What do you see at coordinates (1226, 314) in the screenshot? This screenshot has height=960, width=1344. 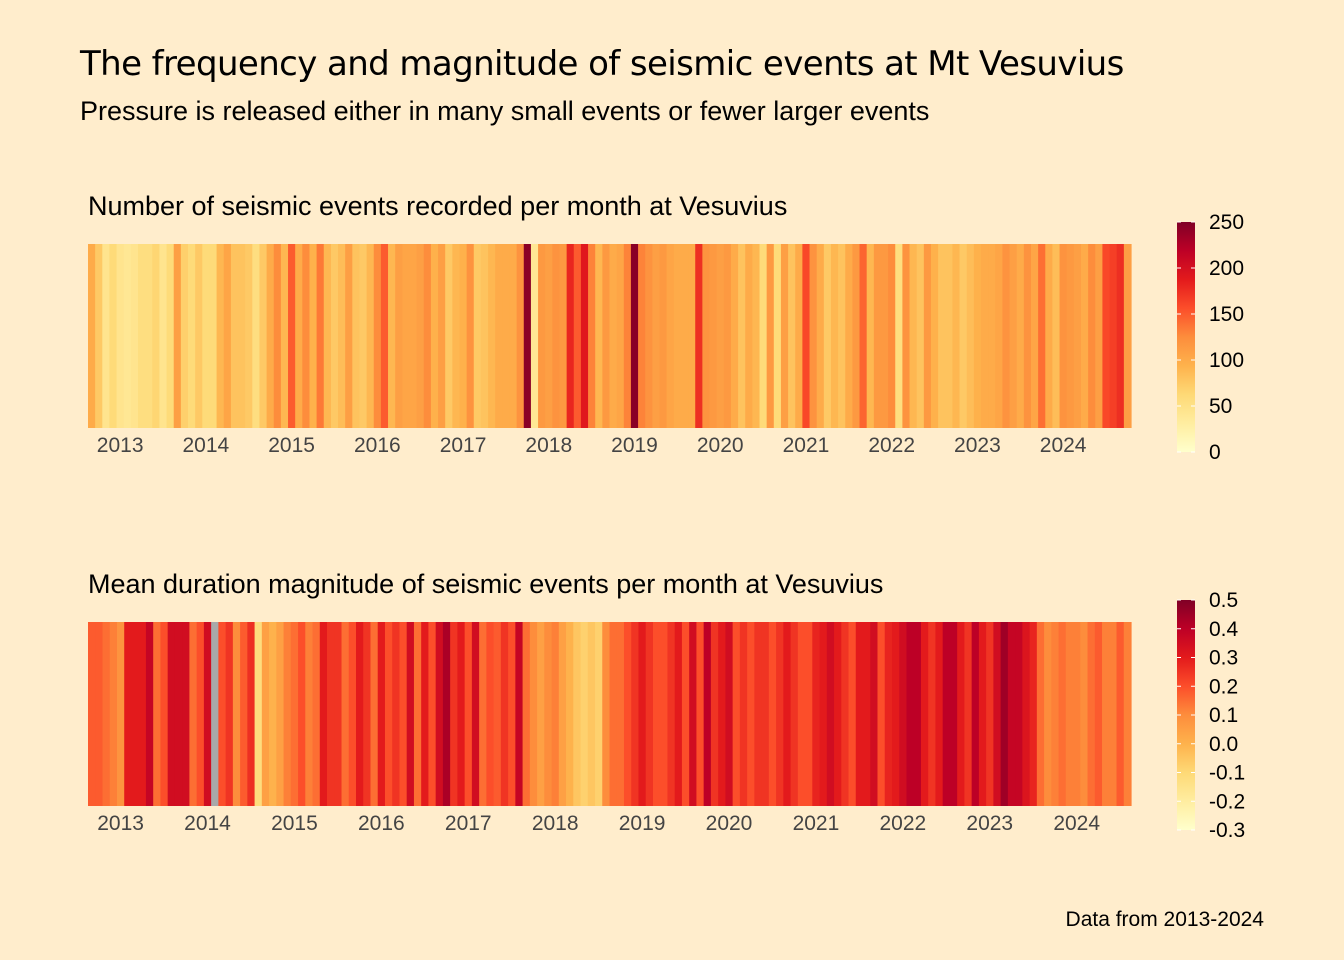 I see `legend-tick-label: 150` at bounding box center [1226, 314].